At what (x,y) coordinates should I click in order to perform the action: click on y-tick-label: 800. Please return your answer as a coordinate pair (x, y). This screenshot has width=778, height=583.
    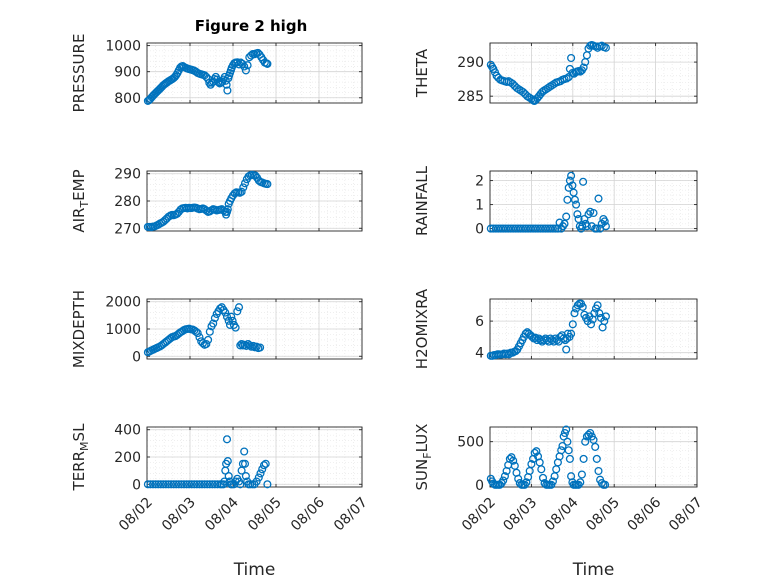
    Looking at the image, I should click on (127, 99).